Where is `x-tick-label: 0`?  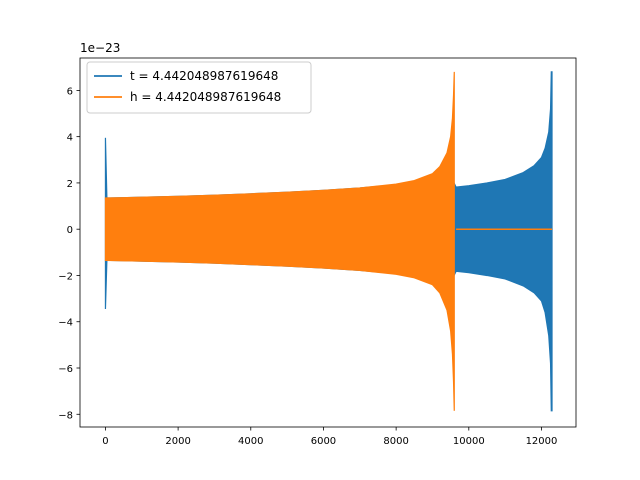
x-tick-label: 0 is located at coordinates (105, 441).